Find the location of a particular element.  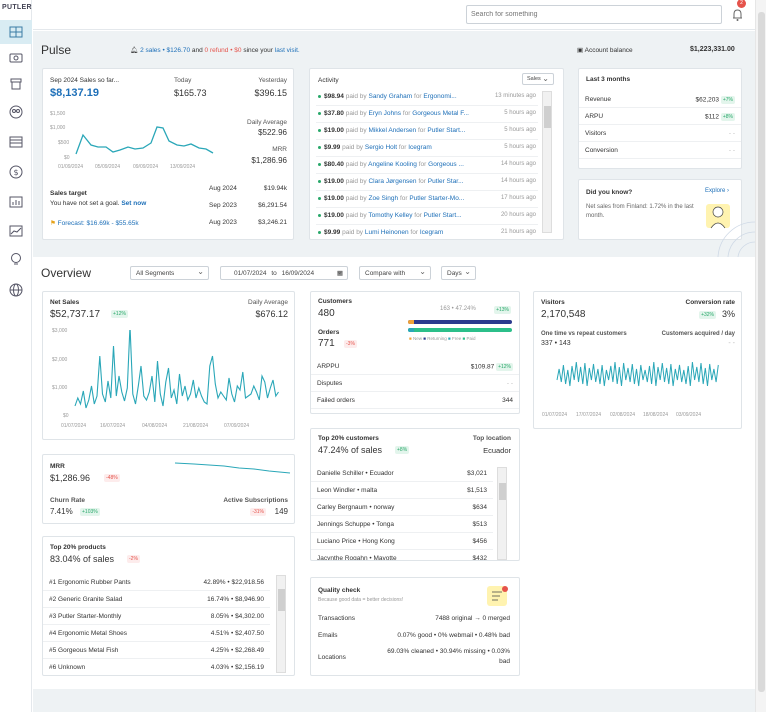

activity-customer-link: Tomothy Kelley is located at coordinates (390, 215).